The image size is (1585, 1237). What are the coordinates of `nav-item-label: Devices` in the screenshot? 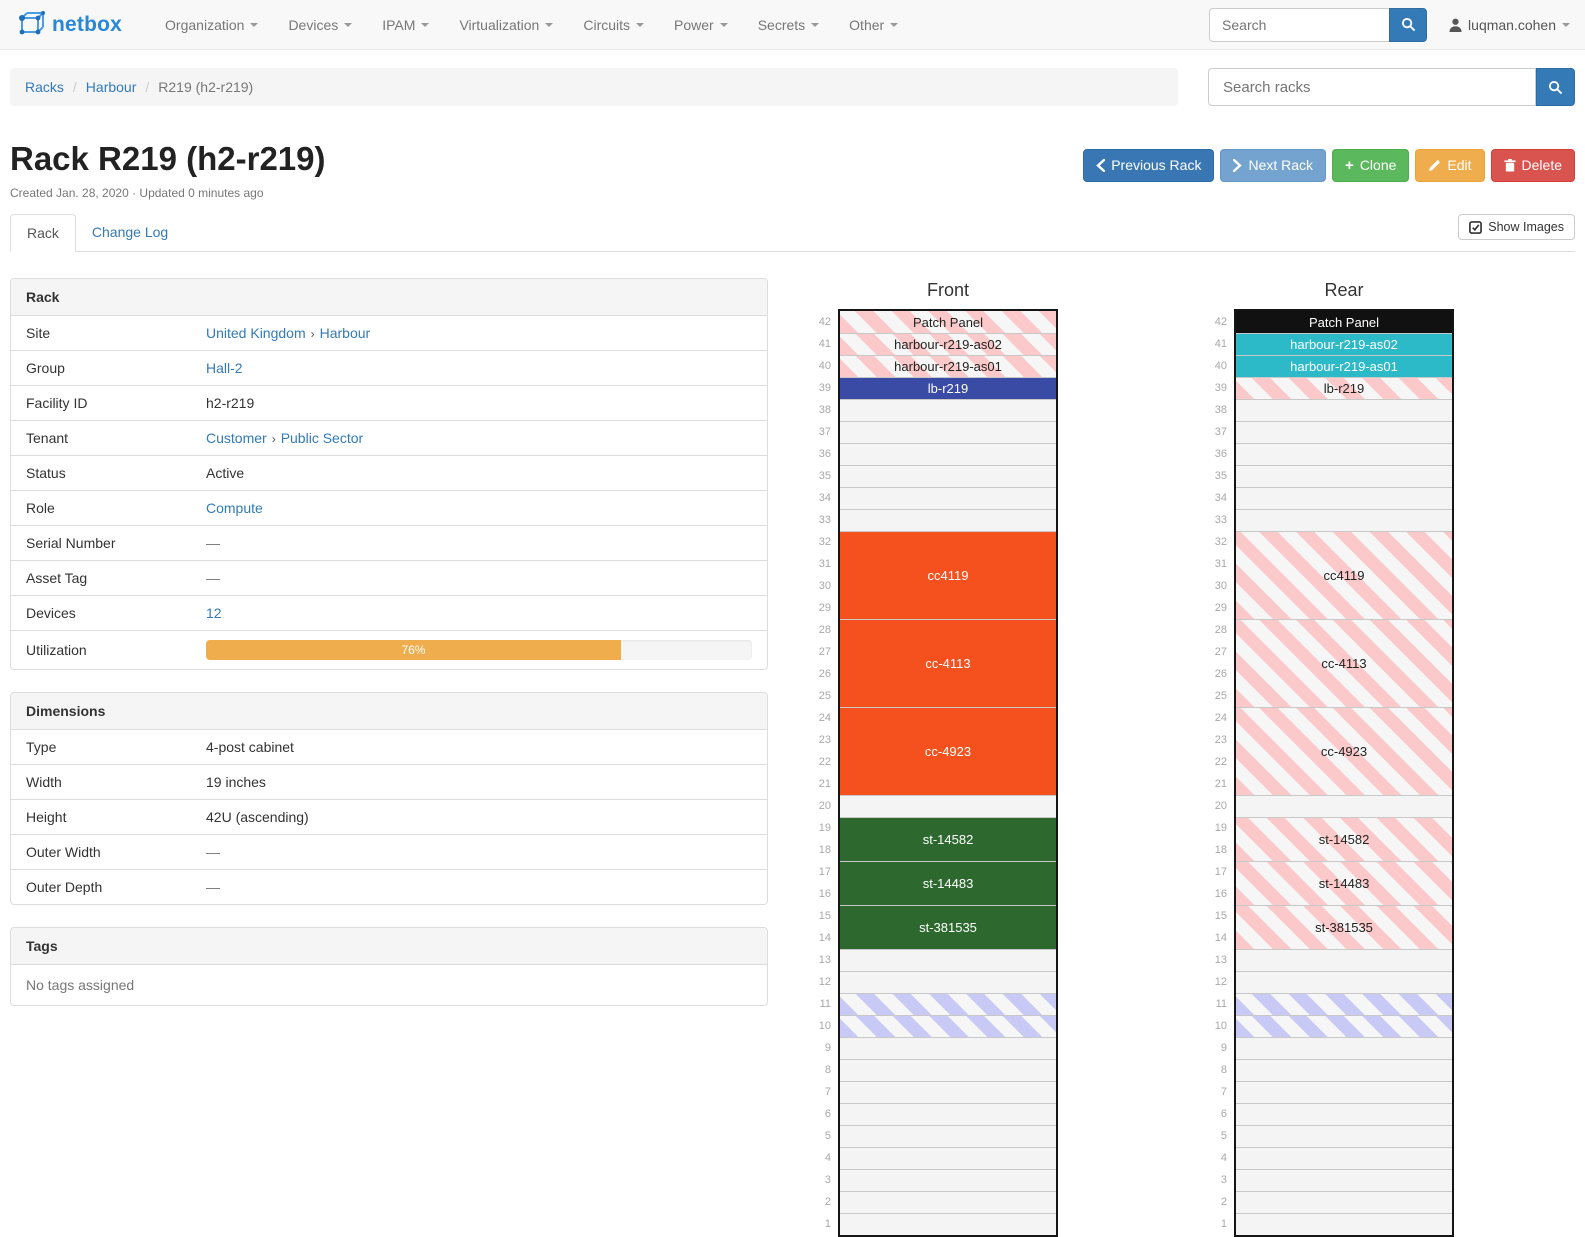 It's located at (313, 24).